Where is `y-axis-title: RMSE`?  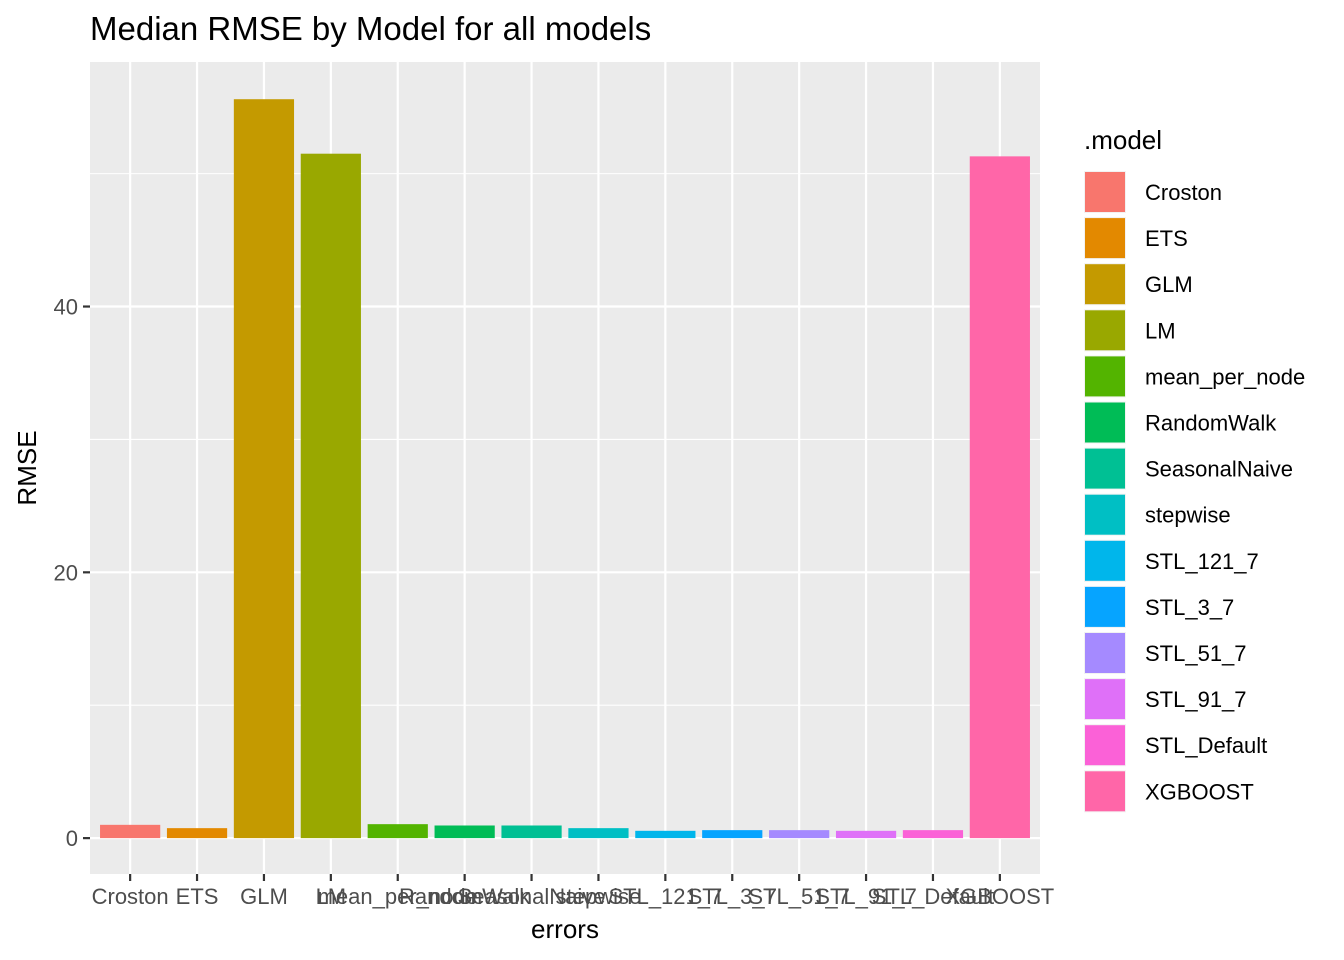 y-axis-title: RMSE is located at coordinates (27, 467).